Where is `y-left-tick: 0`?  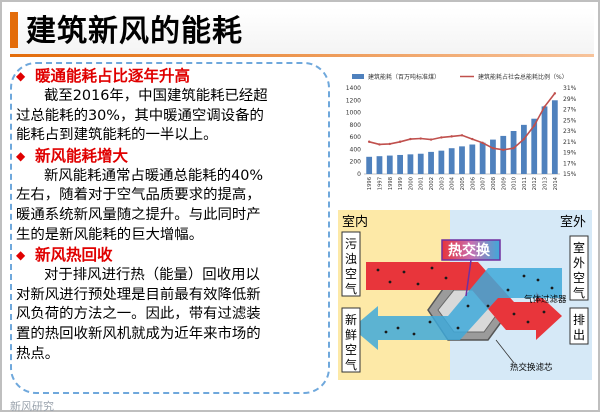 y-left-tick: 0 is located at coordinates (359, 174).